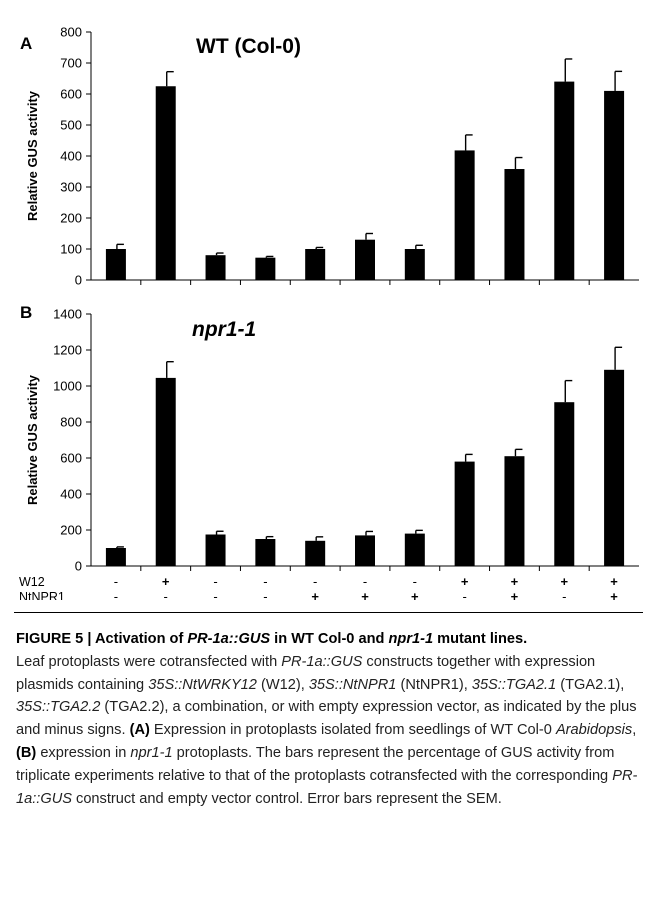  Describe the element at coordinates (480, 639) in the screenshot. I see `caption-lead-text: mutant lines.` at that location.